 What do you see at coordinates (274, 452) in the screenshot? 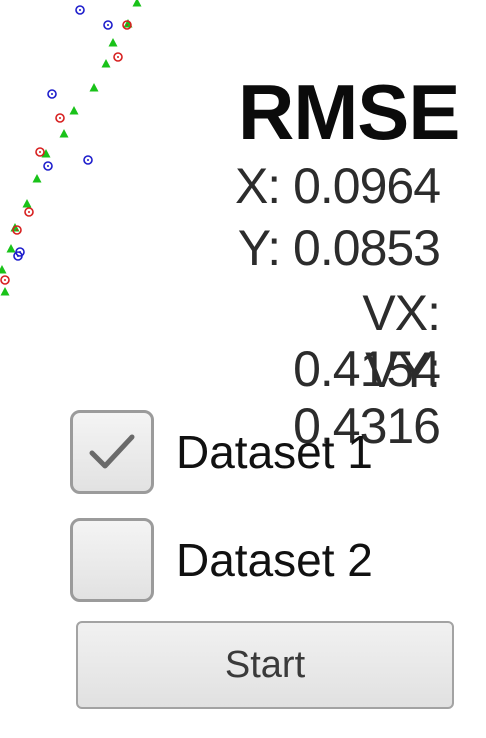
I see `dataset-1-label: Dataset 1` at bounding box center [274, 452].